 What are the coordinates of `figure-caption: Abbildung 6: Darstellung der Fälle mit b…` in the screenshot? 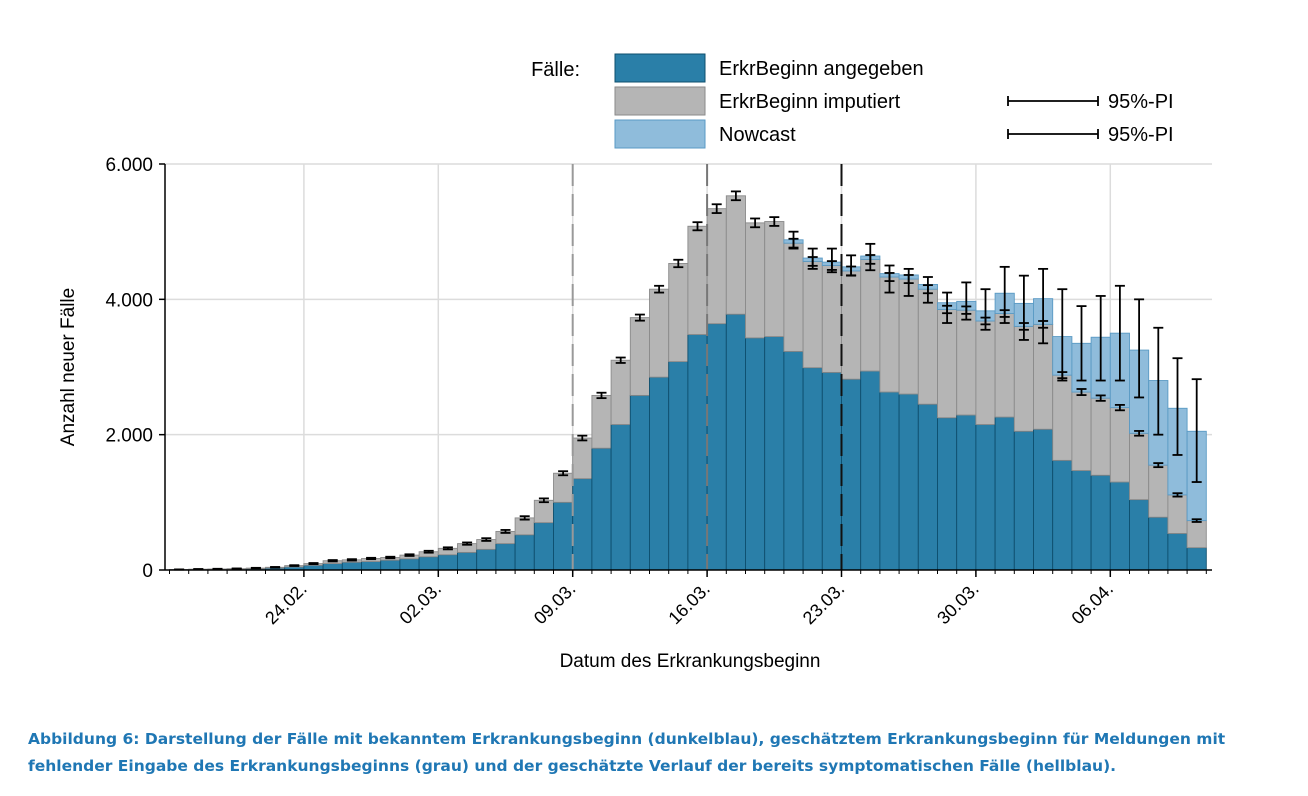 It's located at (653, 753).